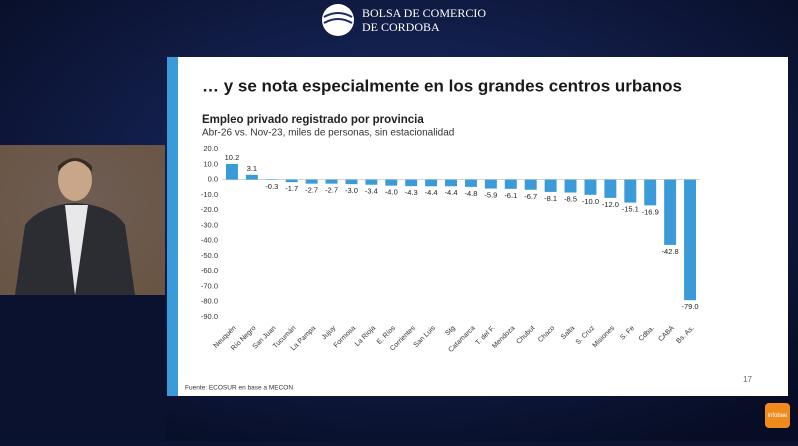 Image resolution: width=798 pixels, height=446 pixels. I want to click on y-tick-label: 10.0, so click(210, 163).